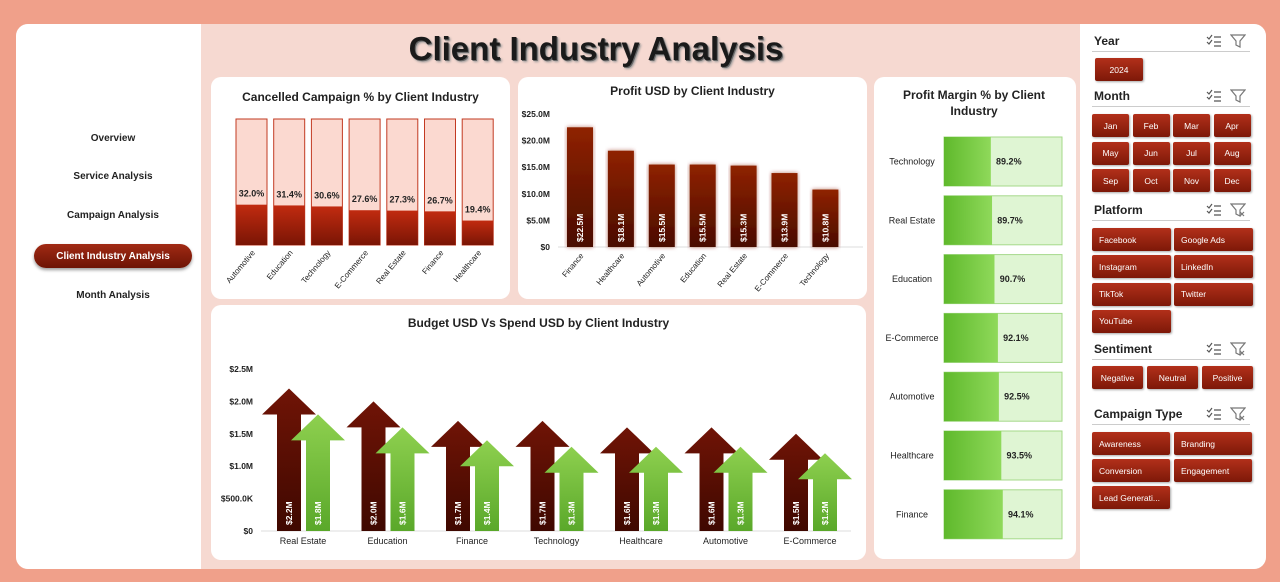  Describe the element at coordinates (316, 267) in the screenshot. I see `category-label: Technology` at that location.